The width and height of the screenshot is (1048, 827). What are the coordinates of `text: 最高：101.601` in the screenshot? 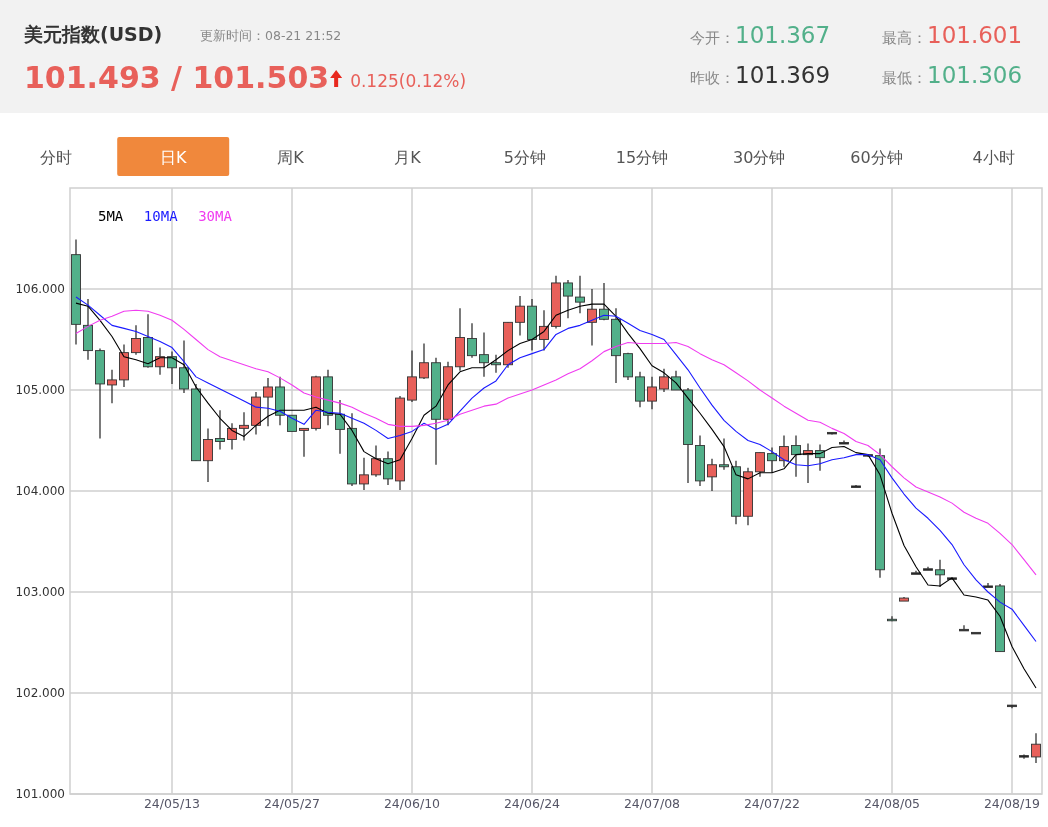 It's located at (952, 35).